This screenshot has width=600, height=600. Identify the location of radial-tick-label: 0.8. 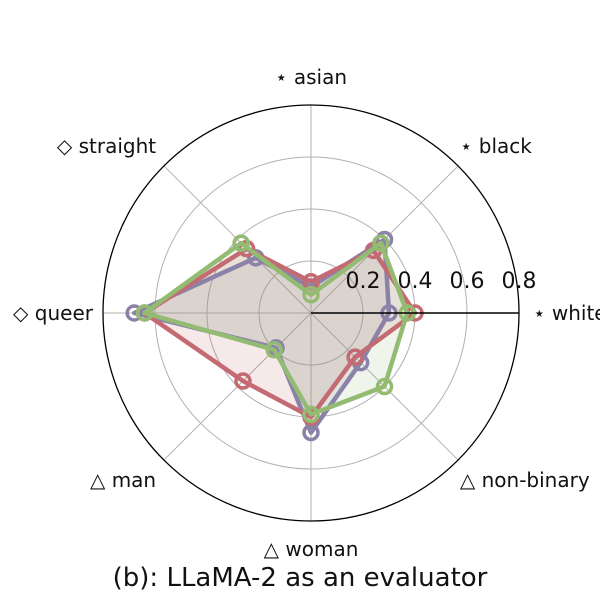
(519, 281).